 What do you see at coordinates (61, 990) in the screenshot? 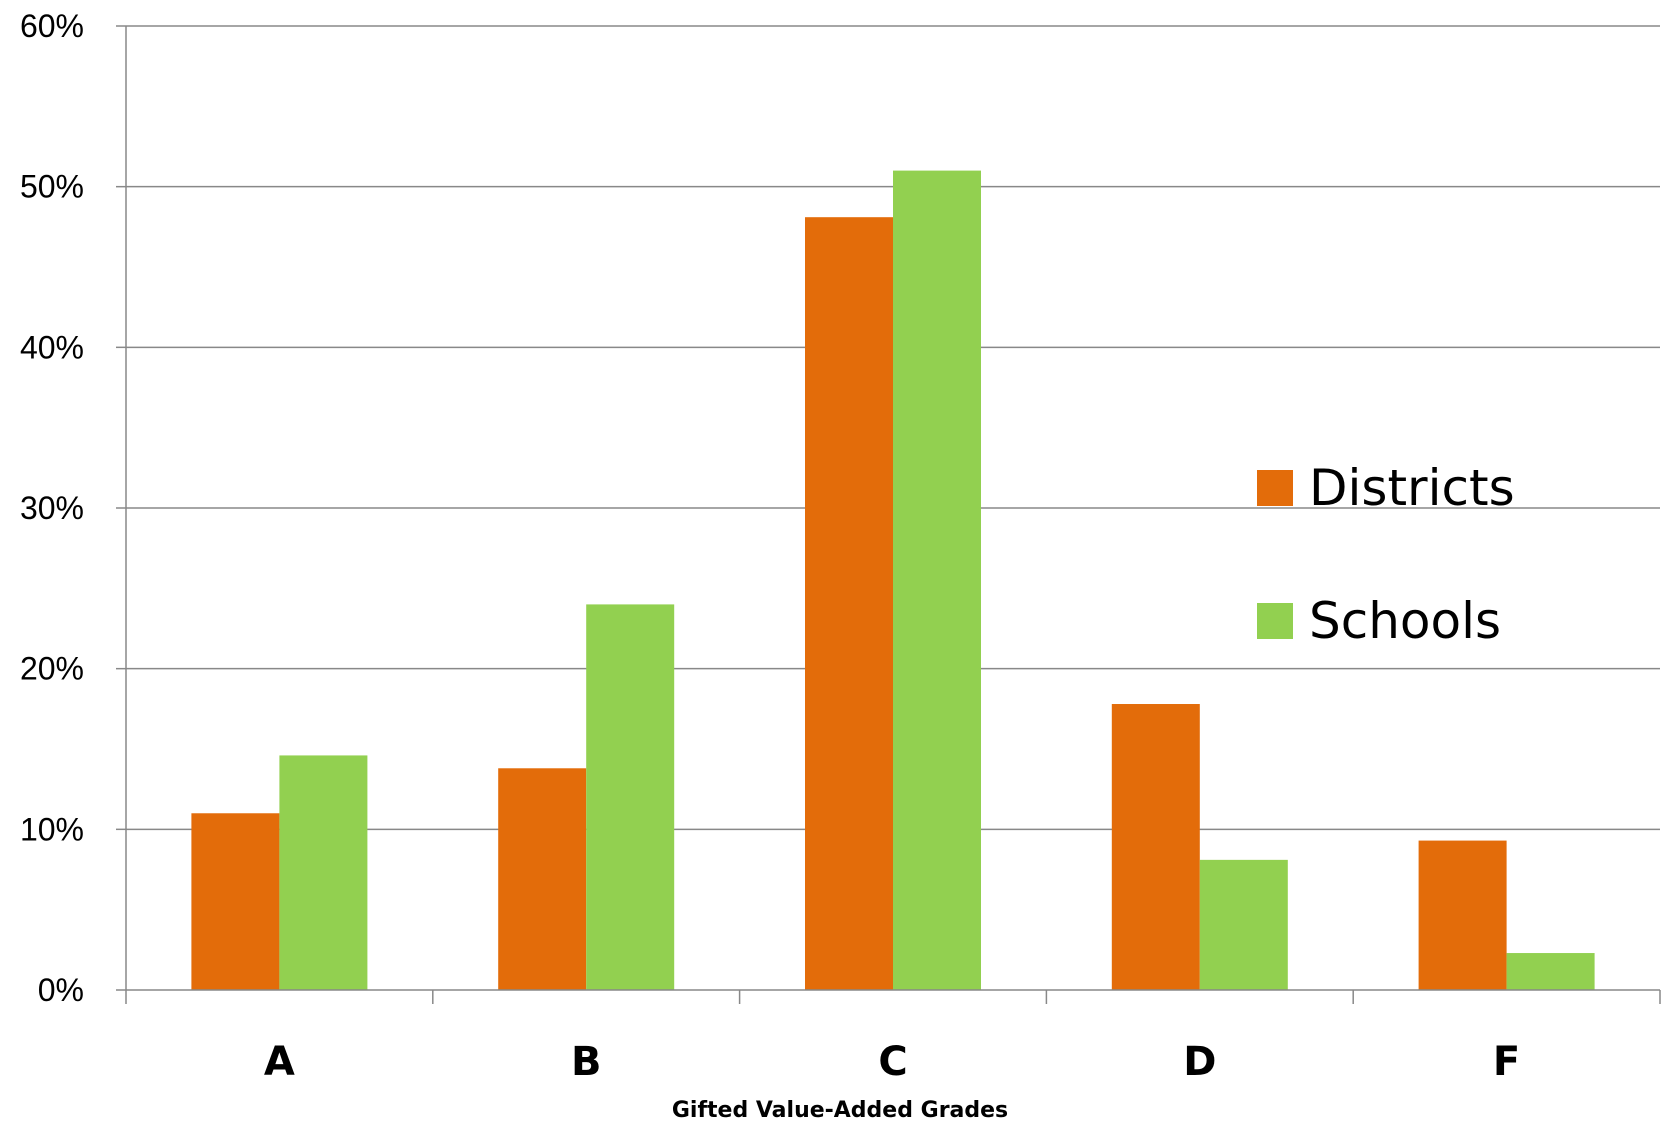
I see `y-tick-label: 0%` at bounding box center [61, 990].